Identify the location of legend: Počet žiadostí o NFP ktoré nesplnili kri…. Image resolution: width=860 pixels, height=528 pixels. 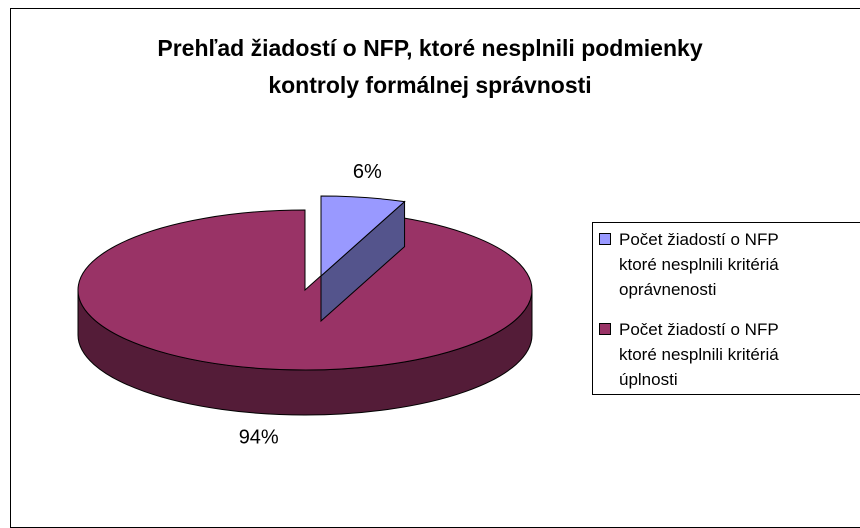
(726, 308).